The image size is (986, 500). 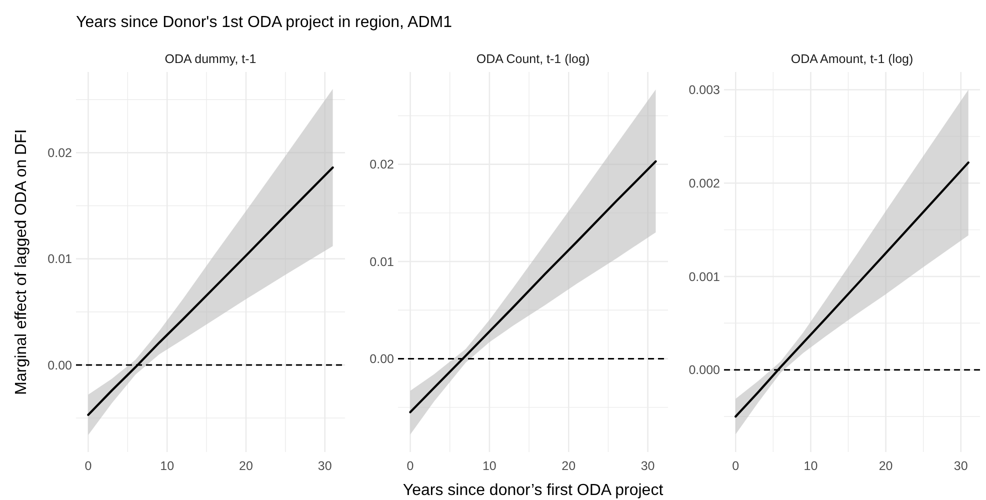 I want to click on chart-title: Years since Donor's 1st ODA project in region, ADM1, so click(x=264, y=22).